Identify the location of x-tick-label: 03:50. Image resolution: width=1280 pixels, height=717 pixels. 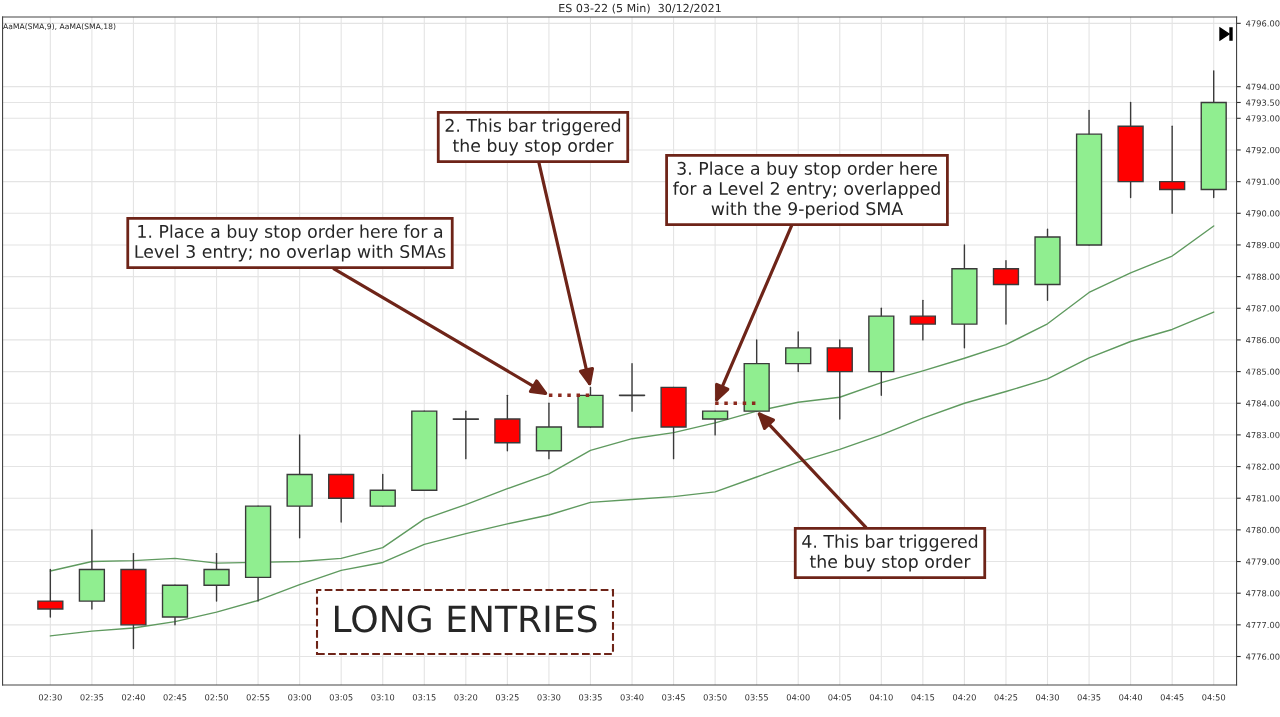
(715, 697).